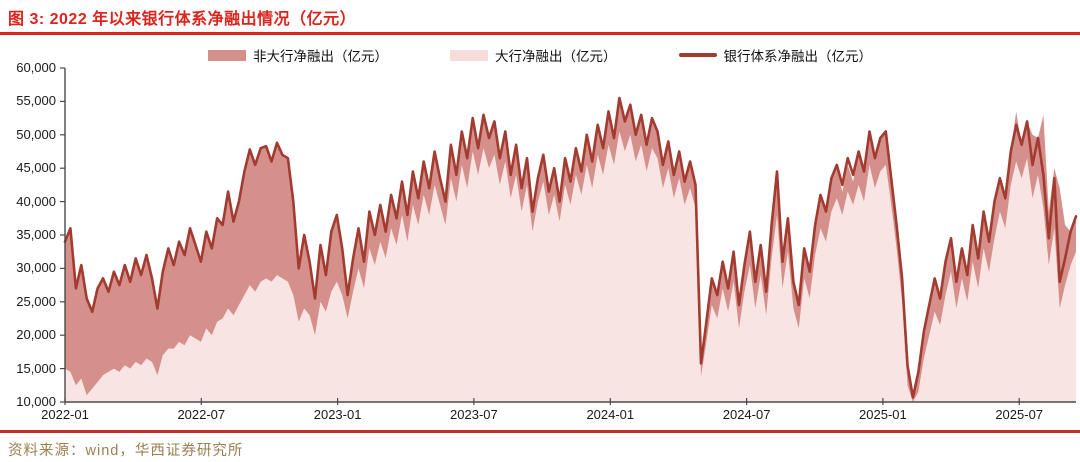 Image resolution: width=1080 pixels, height=462 pixels. Describe the element at coordinates (36, 101) in the screenshot. I see `y-axis-label: 55,000` at that location.